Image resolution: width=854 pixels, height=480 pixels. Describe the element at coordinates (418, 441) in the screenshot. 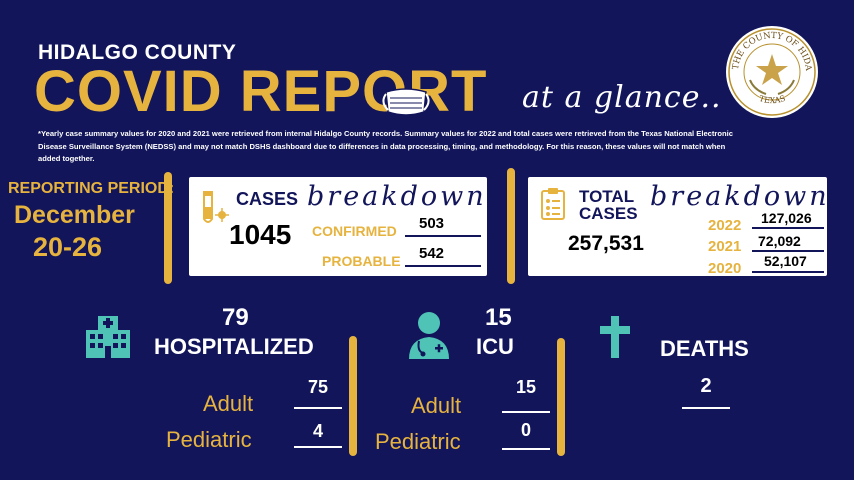

I see `icu-pediatric-label: Pediatric` at that location.